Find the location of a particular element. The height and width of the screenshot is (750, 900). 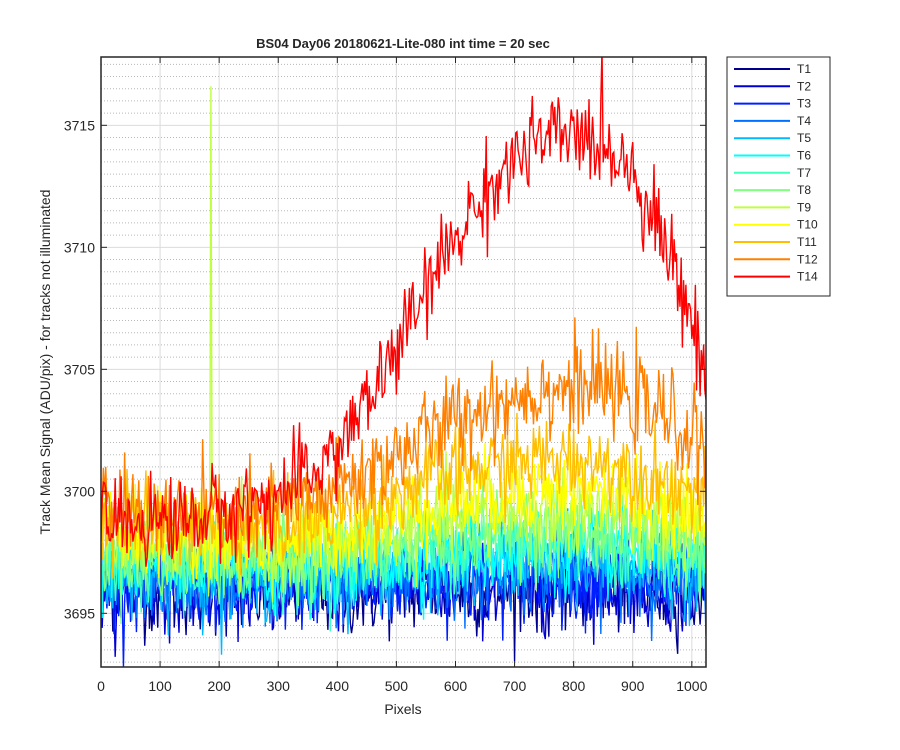

x-tick-label: 700 is located at coordinates (515, 686).